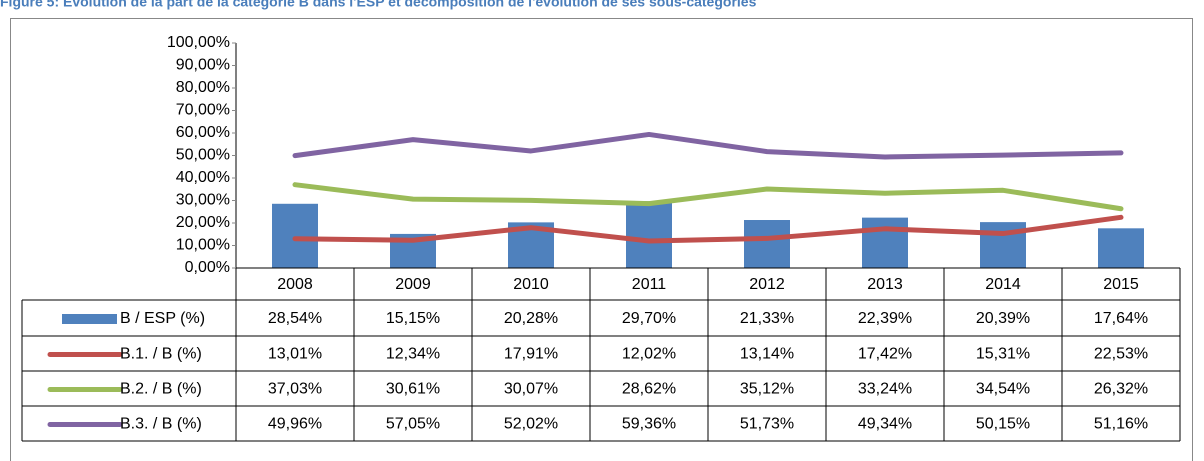  Describe the element at coordinates (413, 354) in the screenshot. I see `table-cell: 12,34%` at that location.